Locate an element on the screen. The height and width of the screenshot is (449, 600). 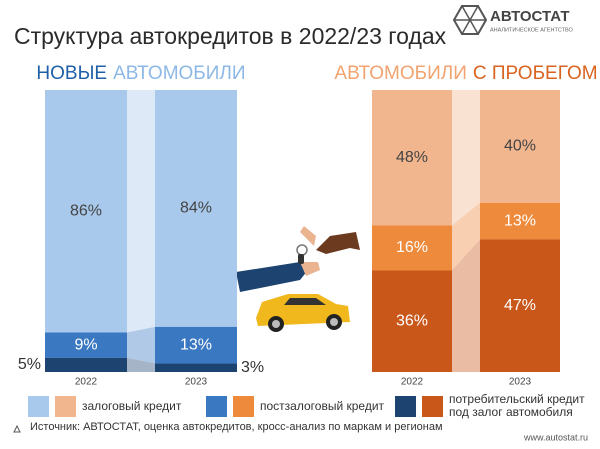
value-label: 48% is located at coordinates (412, 157).